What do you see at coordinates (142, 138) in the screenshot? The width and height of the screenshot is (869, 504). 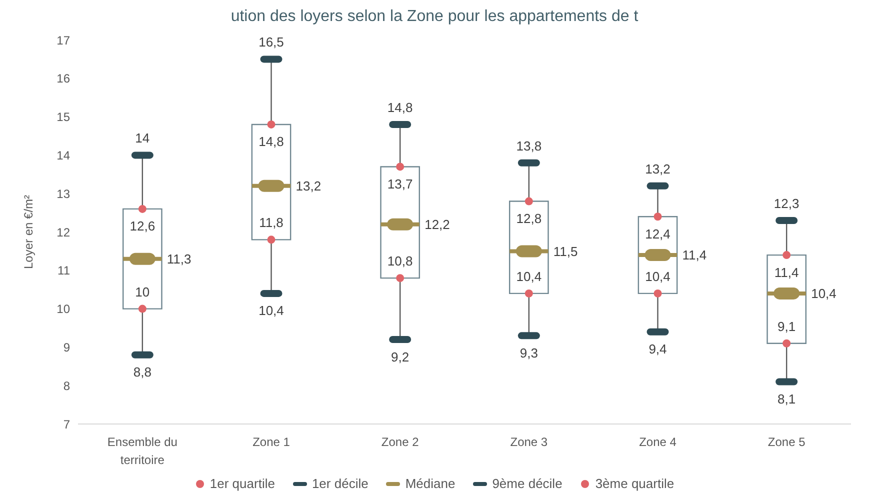 I see `data-label: 14` at bounding box center [142, 138].